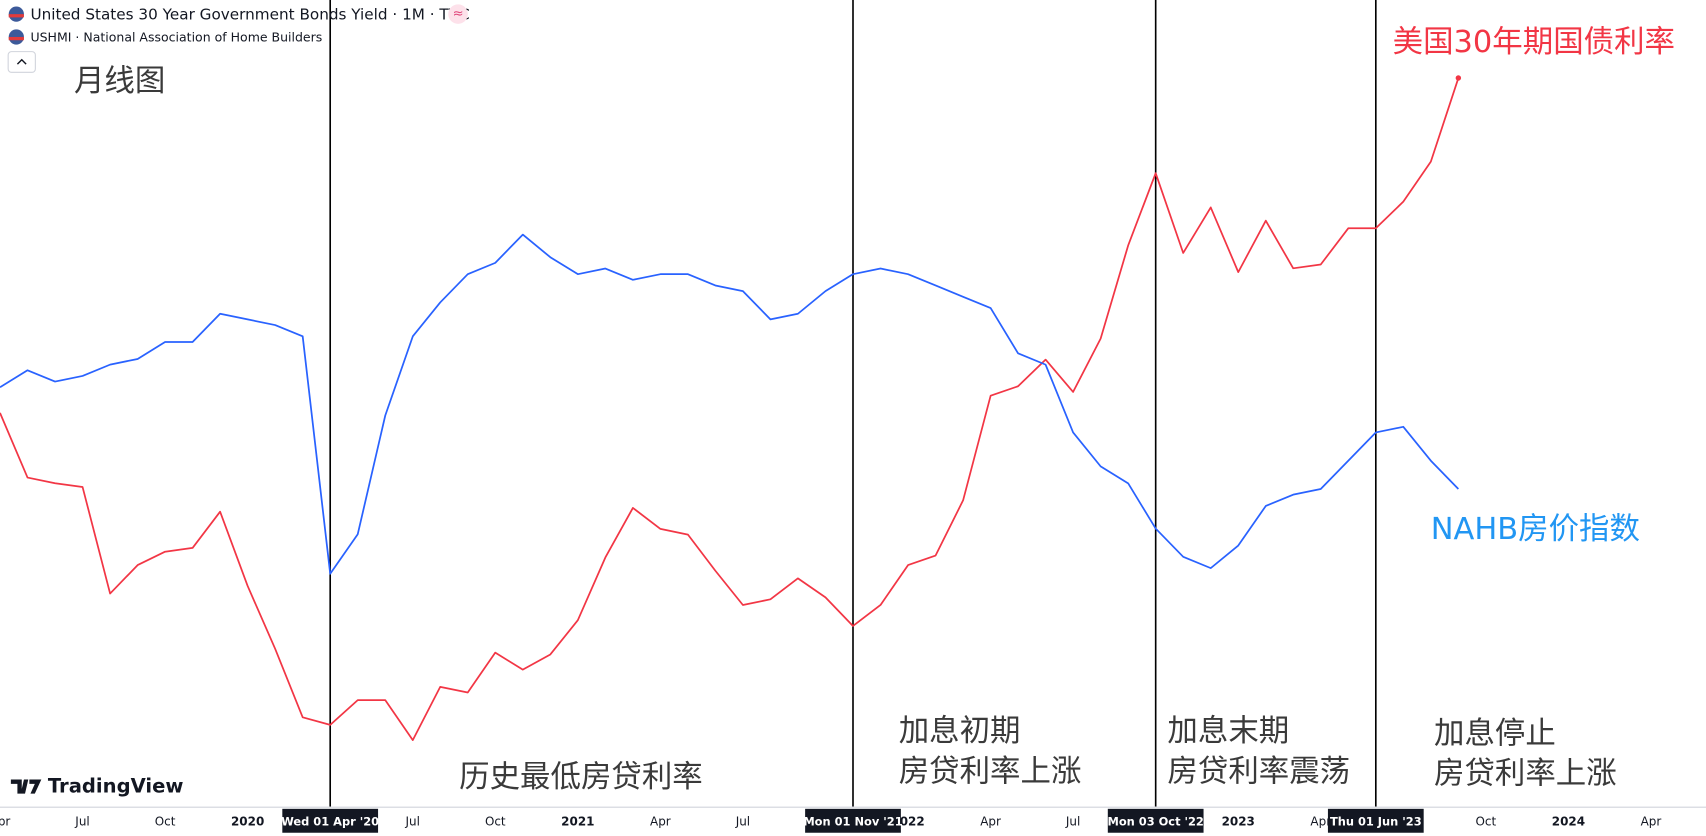  What do you see at coordinates (119, 81) in the screenshot?
I see `annotation: 月线图` at bounding box center [119, 81].